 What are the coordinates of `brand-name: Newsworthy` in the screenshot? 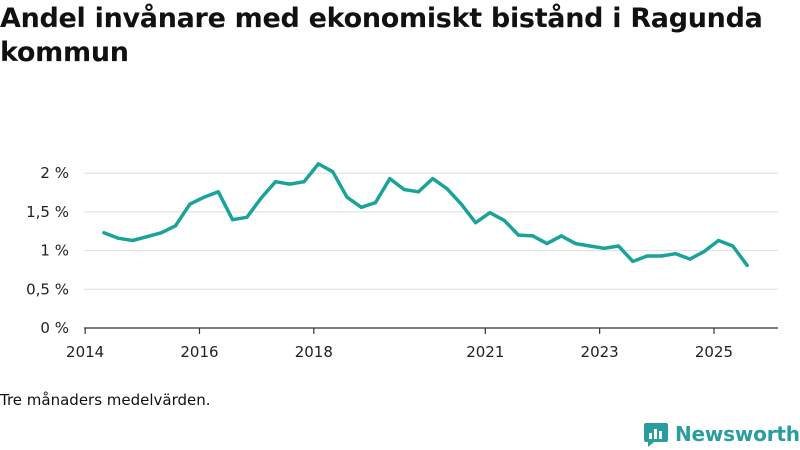 It's located at (737, 434).